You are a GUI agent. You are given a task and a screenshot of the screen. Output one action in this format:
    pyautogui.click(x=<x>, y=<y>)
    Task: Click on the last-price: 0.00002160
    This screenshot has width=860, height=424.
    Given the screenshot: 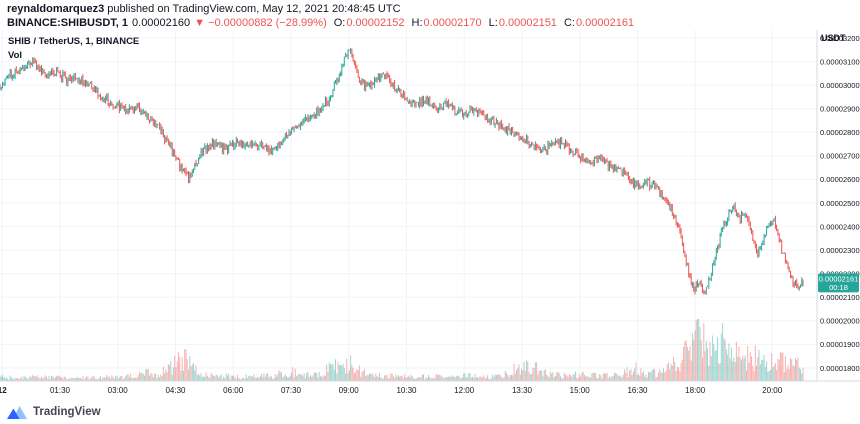 What is the action you would take?
    pyautogui.click(x=161, y=22)
    